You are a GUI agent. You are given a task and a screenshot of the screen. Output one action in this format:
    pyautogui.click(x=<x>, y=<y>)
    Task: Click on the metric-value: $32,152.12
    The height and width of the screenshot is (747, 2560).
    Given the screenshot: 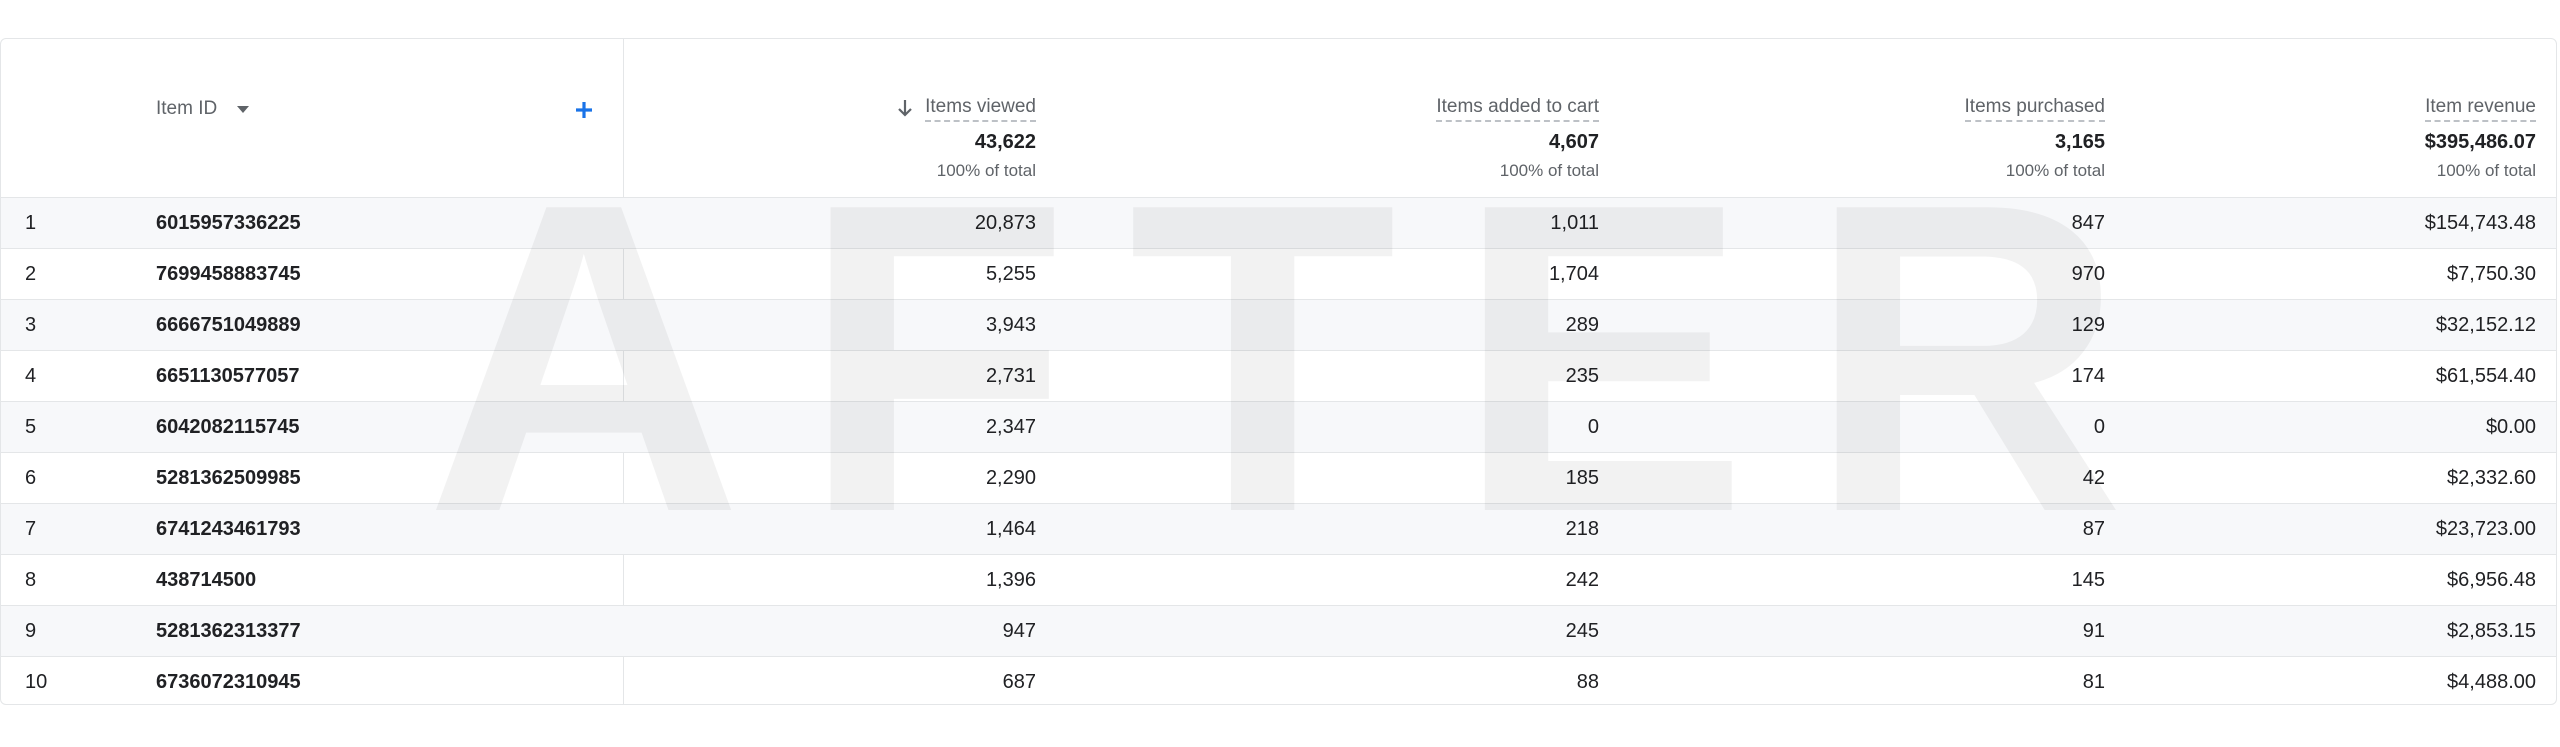 What is the action you would take?
    pyautogui.click(x=2485, y=325)
    